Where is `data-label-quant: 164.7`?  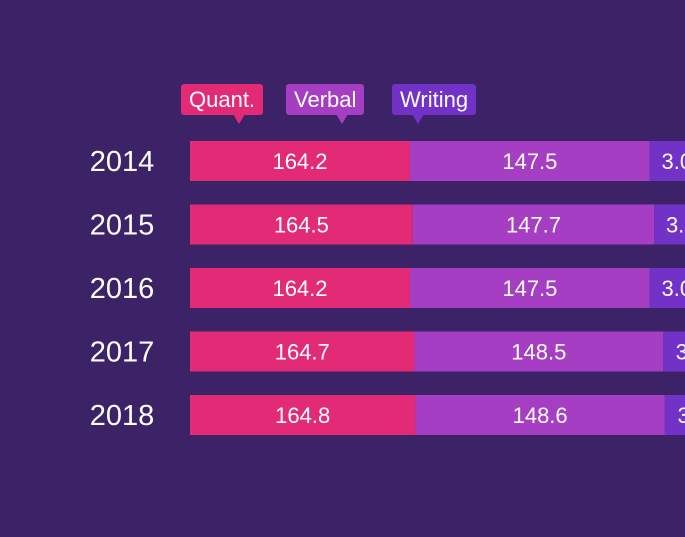
data-label-quant: 164.7 is located at coordinates (302, 352).